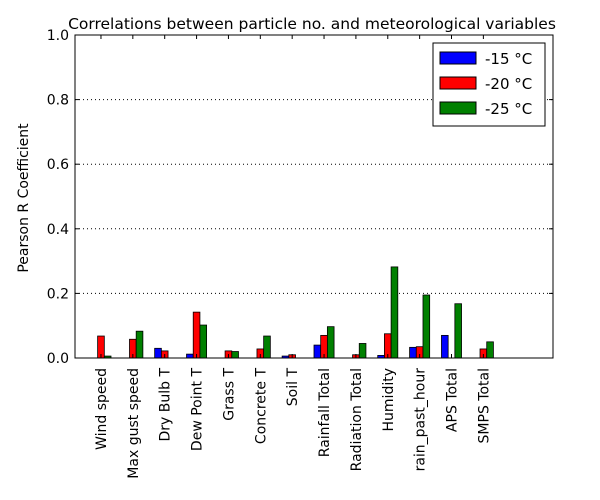 Image resolution: width=600 pixels, height=500 pixels. I want to click on legend: -15 °C -20 °C -25 °C, so click(489, 84).